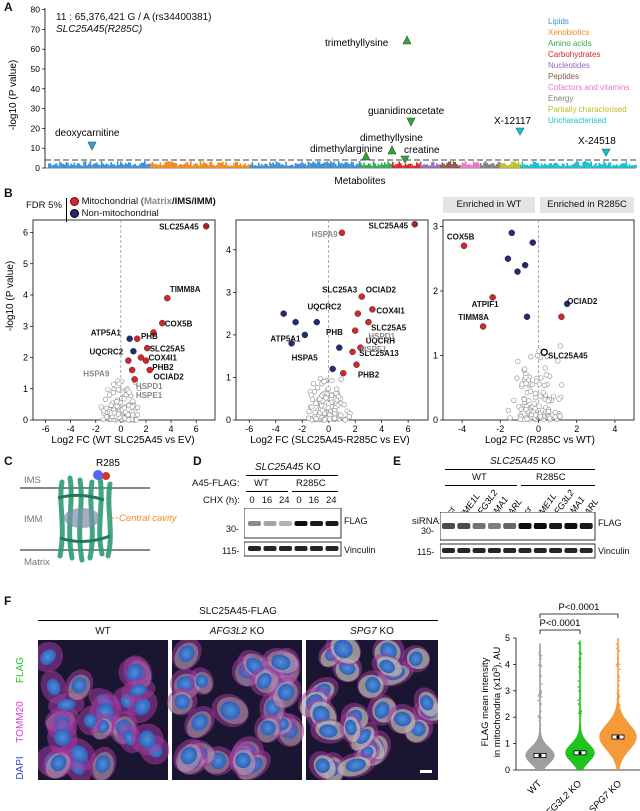 This screenshot has width=640, height=811. What do you see at coordinates (586, 526) in the screenshot?
I see `e-flag-band` at bounding box center [586, 526].